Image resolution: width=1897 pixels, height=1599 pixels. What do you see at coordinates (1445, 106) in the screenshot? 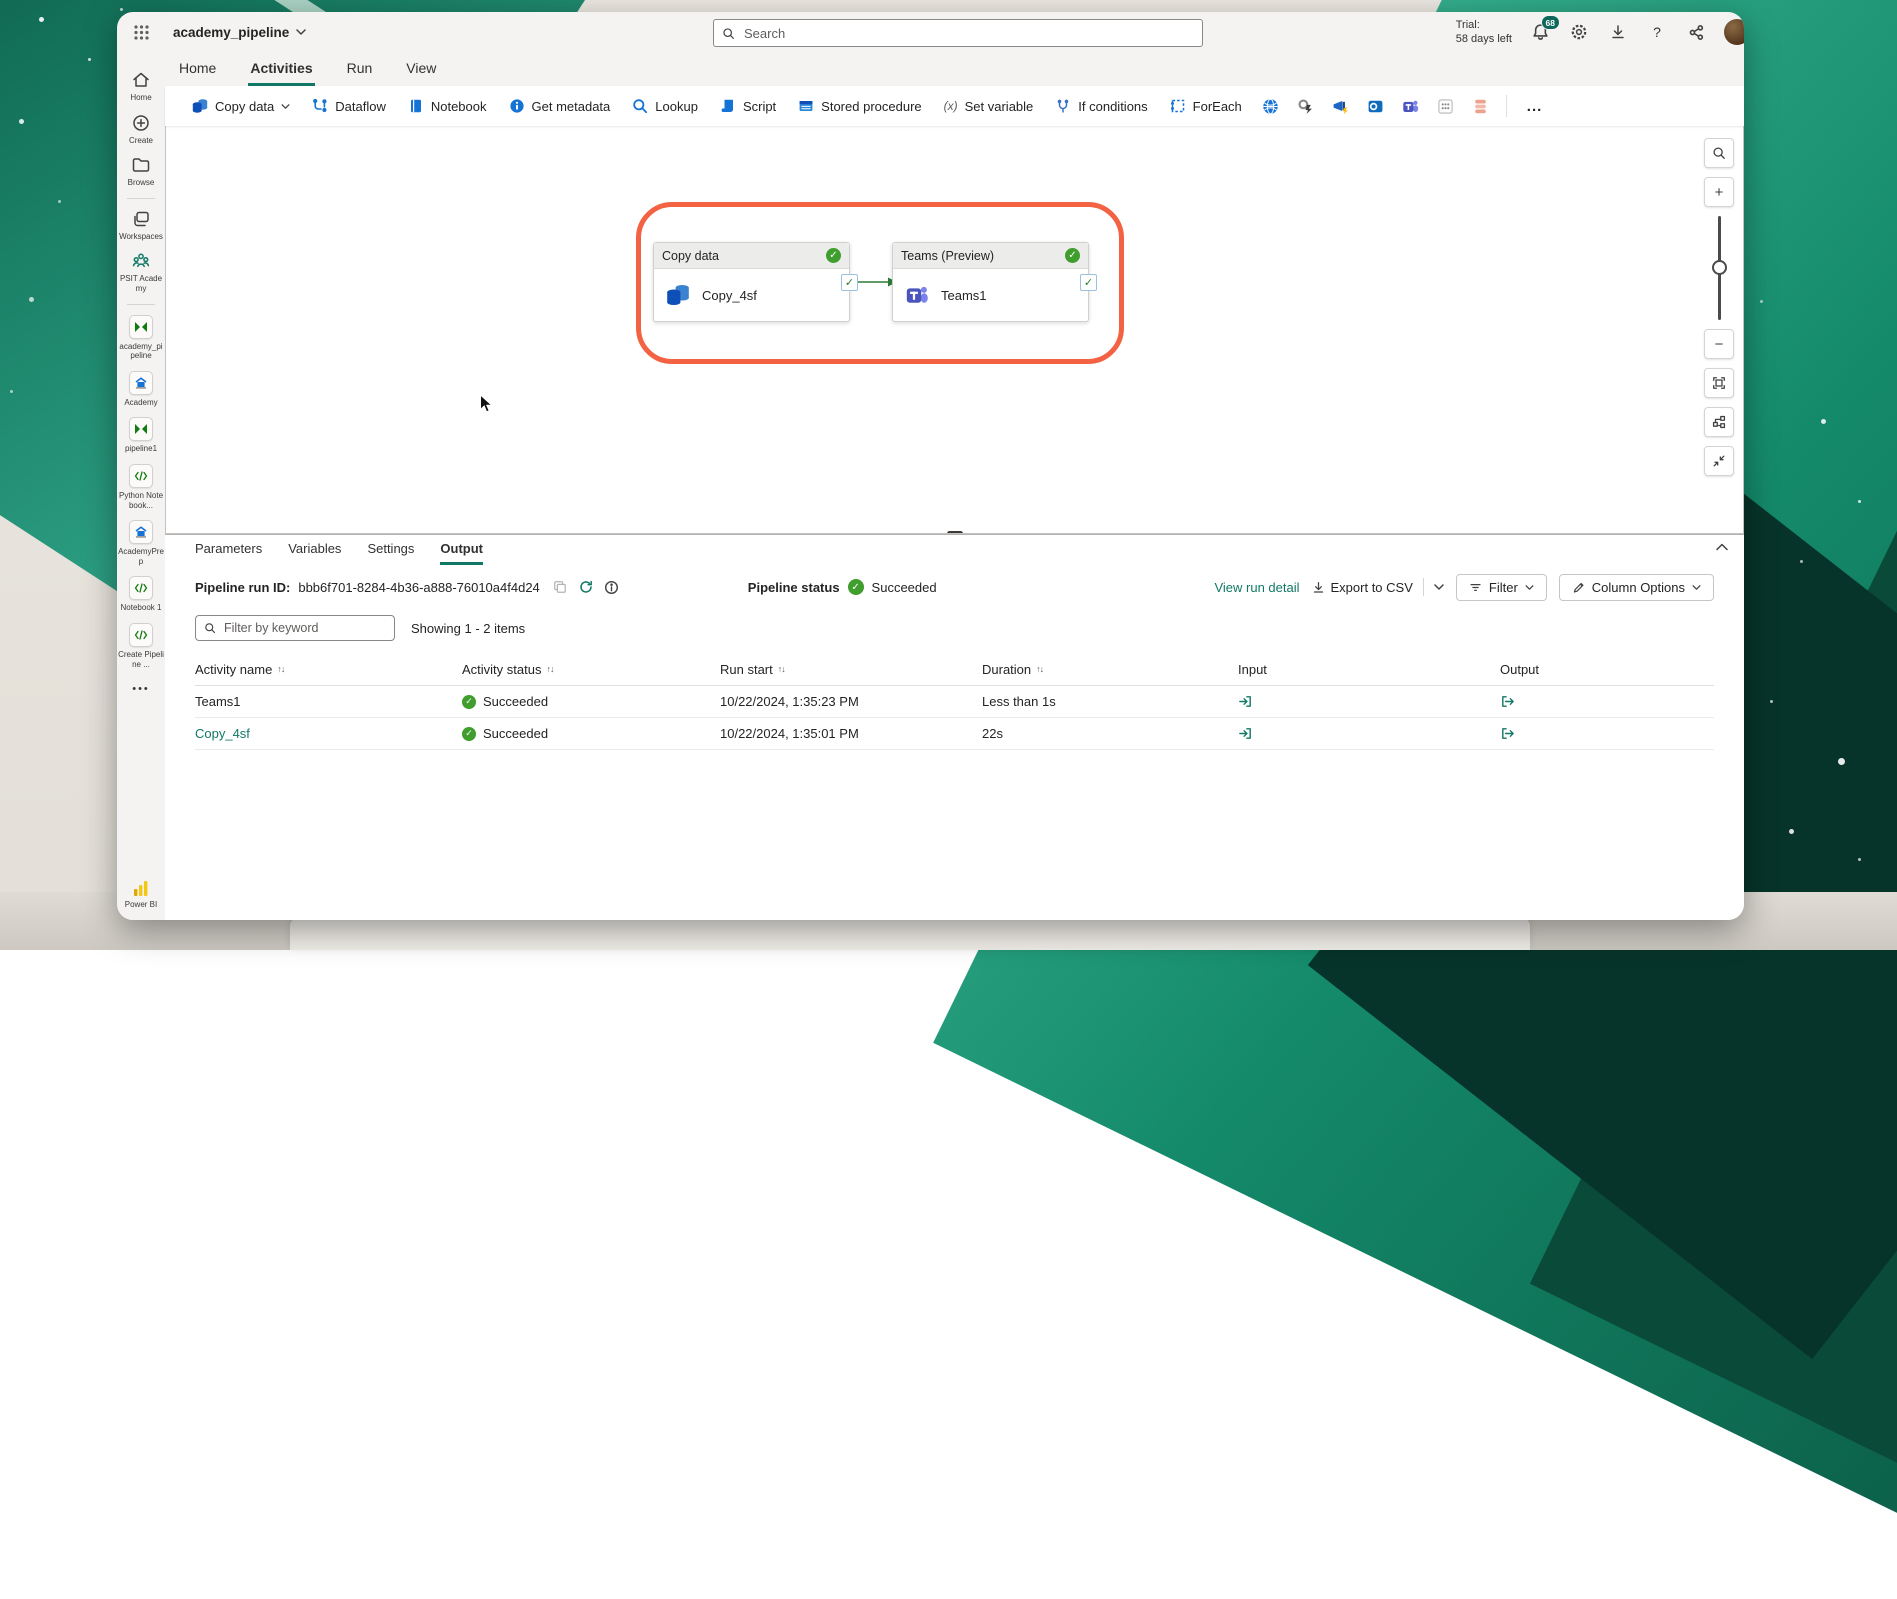
I see `activity-invoke-pipeline-button` at bounding box center [1445, 106].